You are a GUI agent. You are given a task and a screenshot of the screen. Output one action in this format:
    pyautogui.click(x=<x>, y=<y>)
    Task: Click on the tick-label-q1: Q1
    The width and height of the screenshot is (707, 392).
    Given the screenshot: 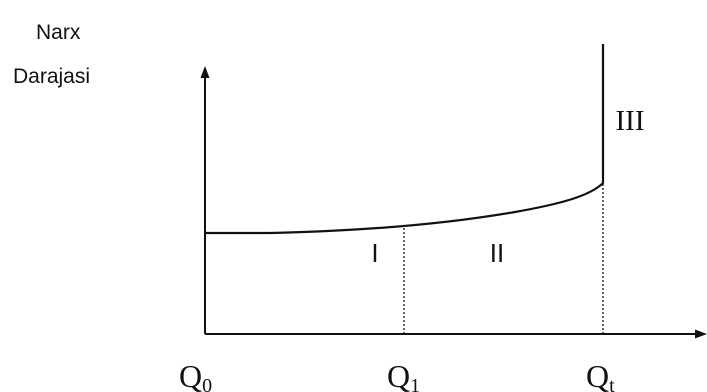 What is the action you would take?
    pyautogui.click(x=403, y=375)
    